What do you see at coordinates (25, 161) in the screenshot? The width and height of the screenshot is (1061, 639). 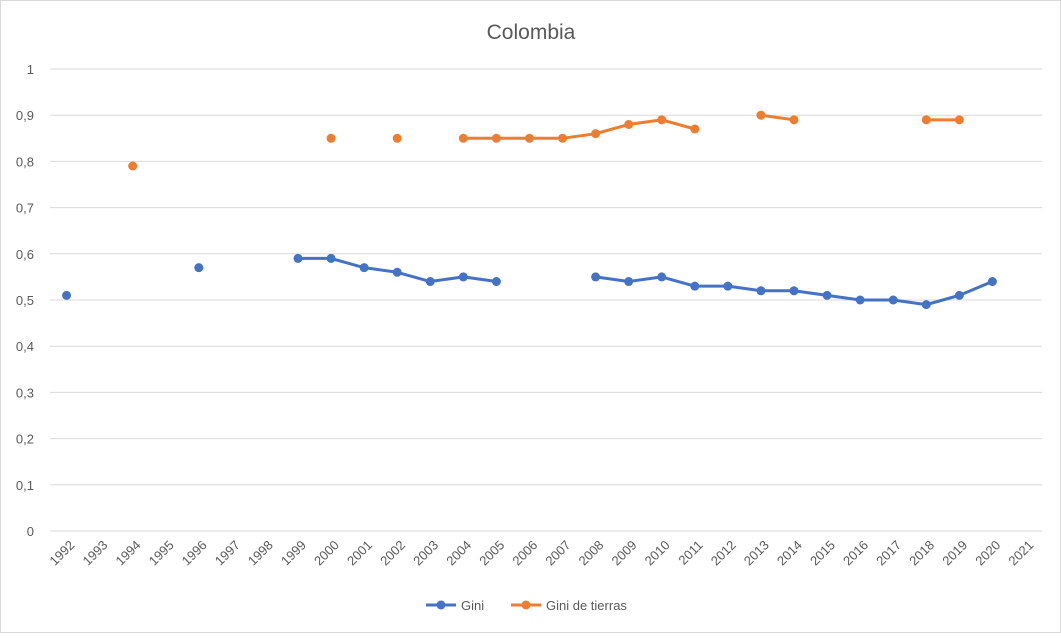 I see `y-tick-label: 0,8` at bounding box center [25, 161].